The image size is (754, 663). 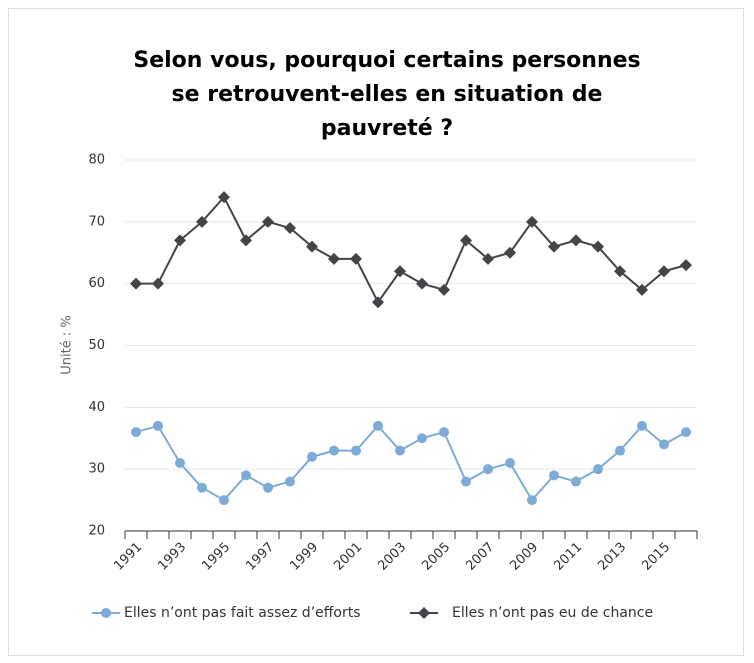 What do you see at coordinates (216, 557) in the screenshot?
I see `x-tick-label: 1995` at bounding box center [216, 557].